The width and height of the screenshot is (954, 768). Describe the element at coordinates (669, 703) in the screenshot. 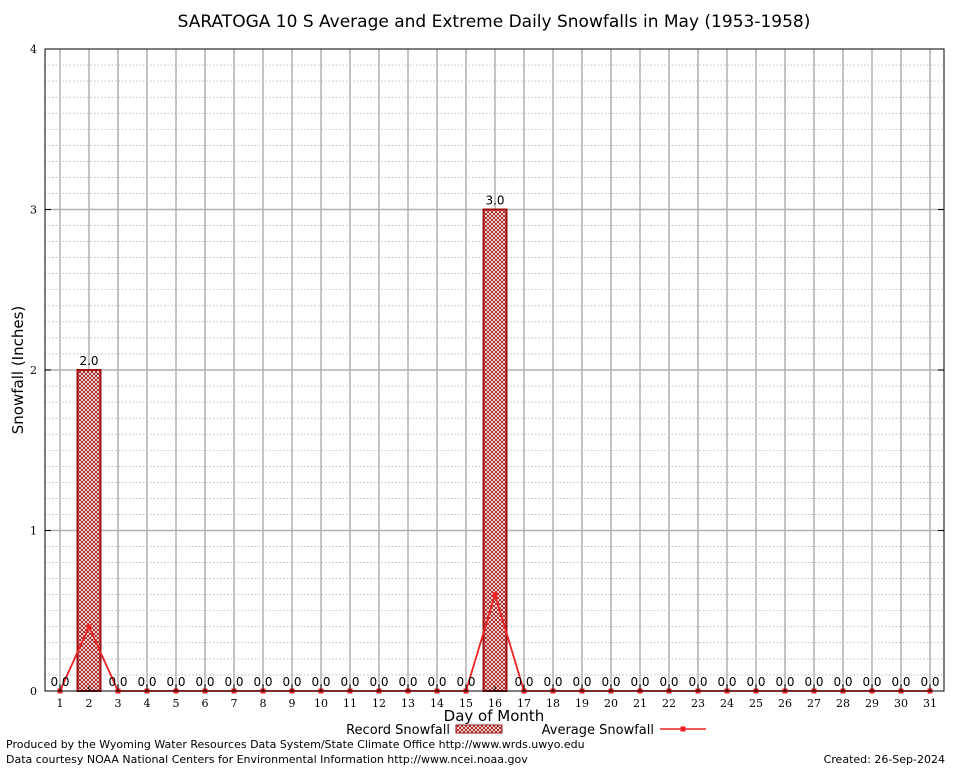

I see `x-tick-label: 22` at that location.